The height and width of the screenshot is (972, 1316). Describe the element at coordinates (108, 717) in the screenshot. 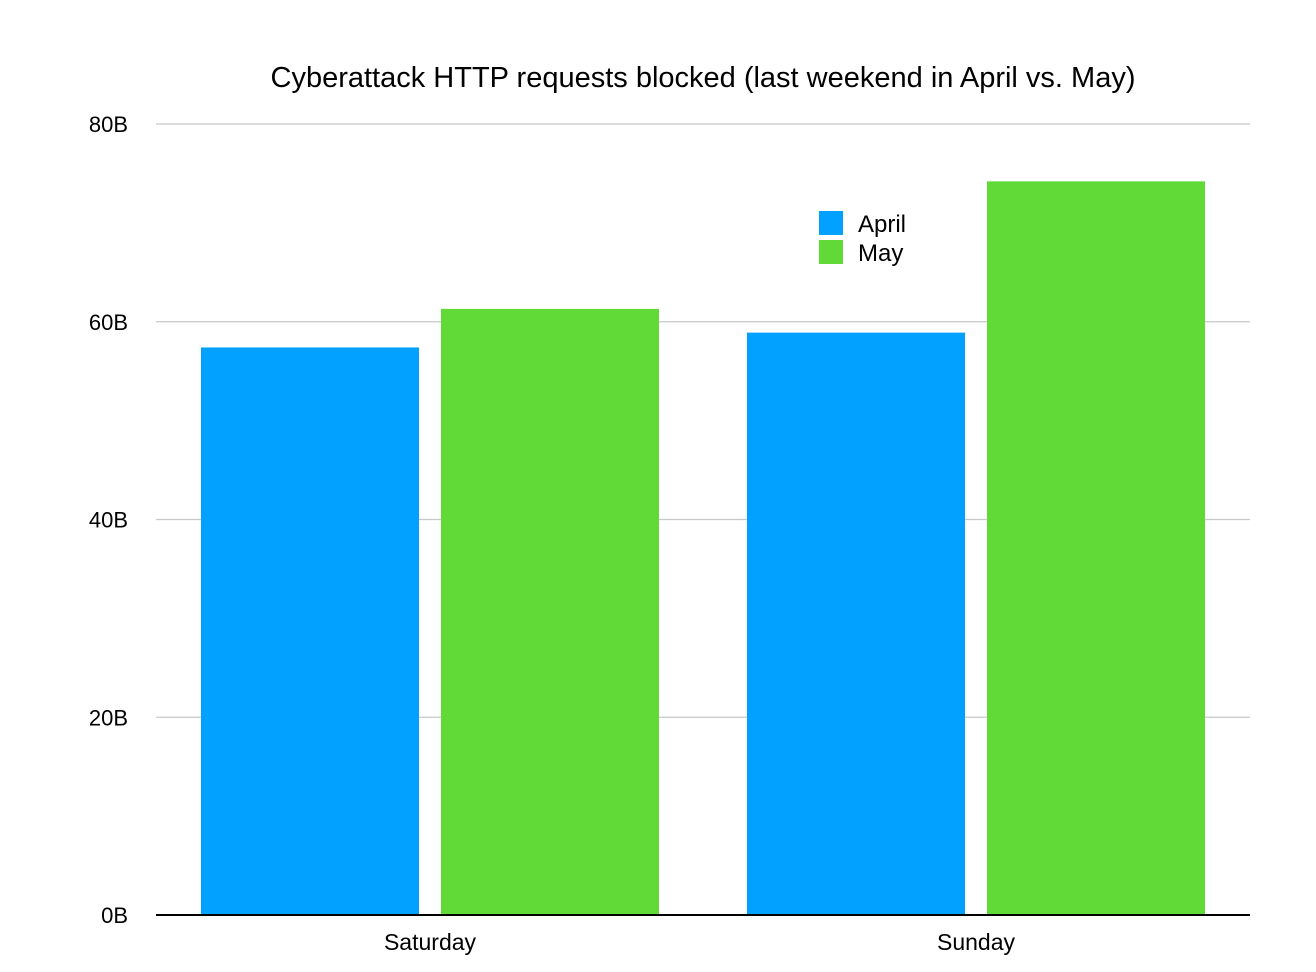

I see `y-tick-label: 20B` at that location.